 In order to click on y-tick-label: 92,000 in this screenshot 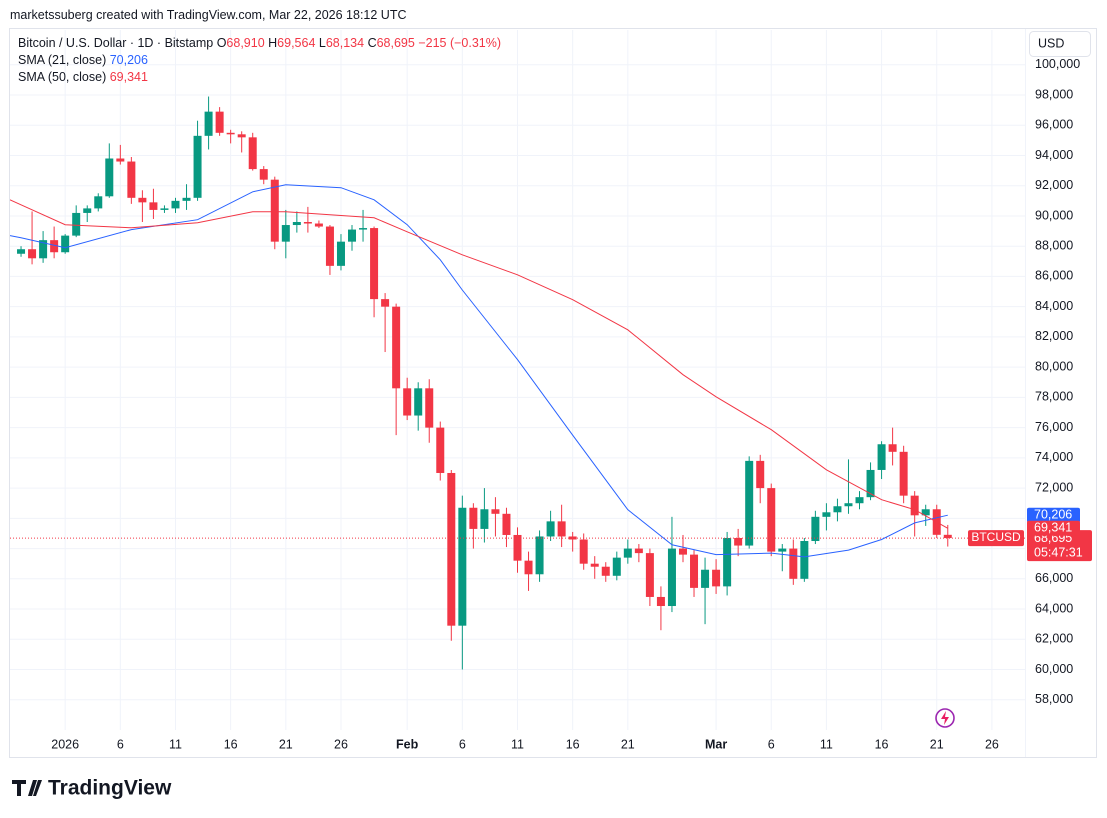, I will do `click(1054, 185)`.